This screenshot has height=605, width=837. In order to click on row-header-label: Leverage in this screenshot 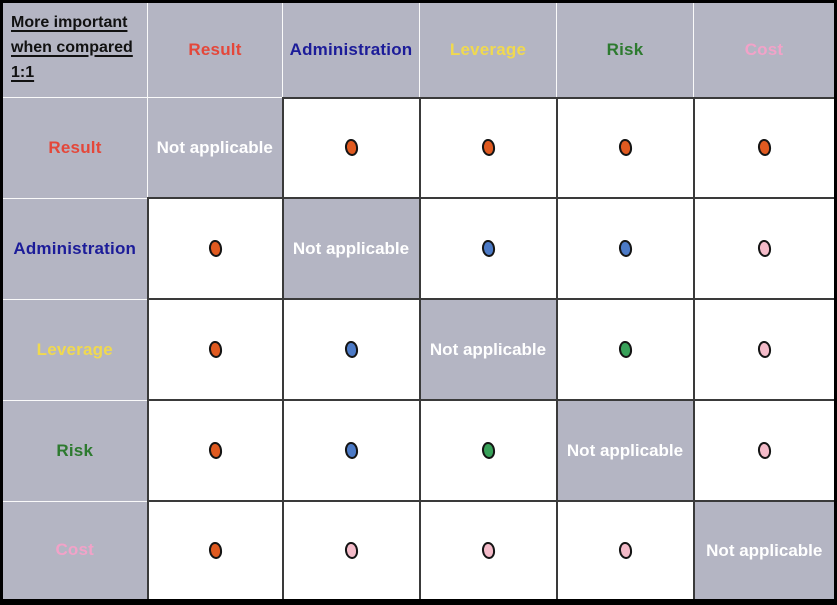, I will do `click(74, 349)`.